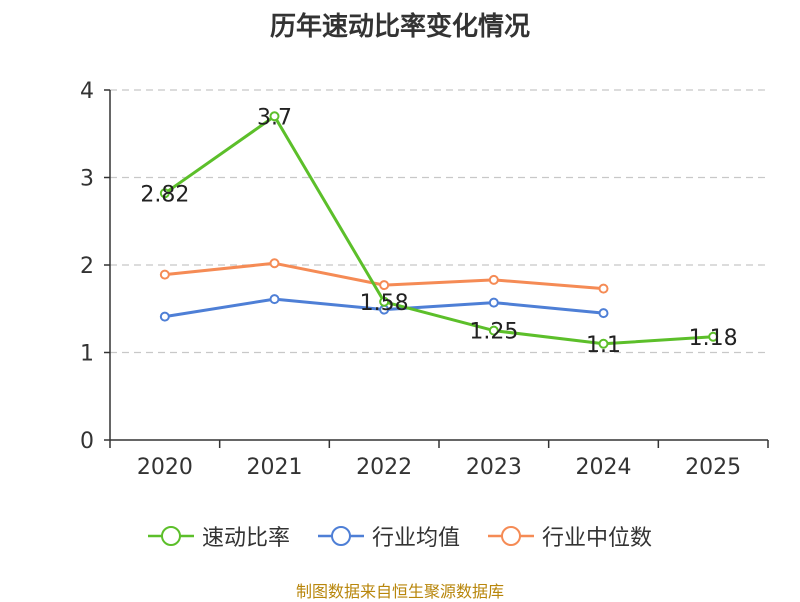 The image size is (800, 602). I want to click on data-point-speed-ratio-2025, so click(713, 336).